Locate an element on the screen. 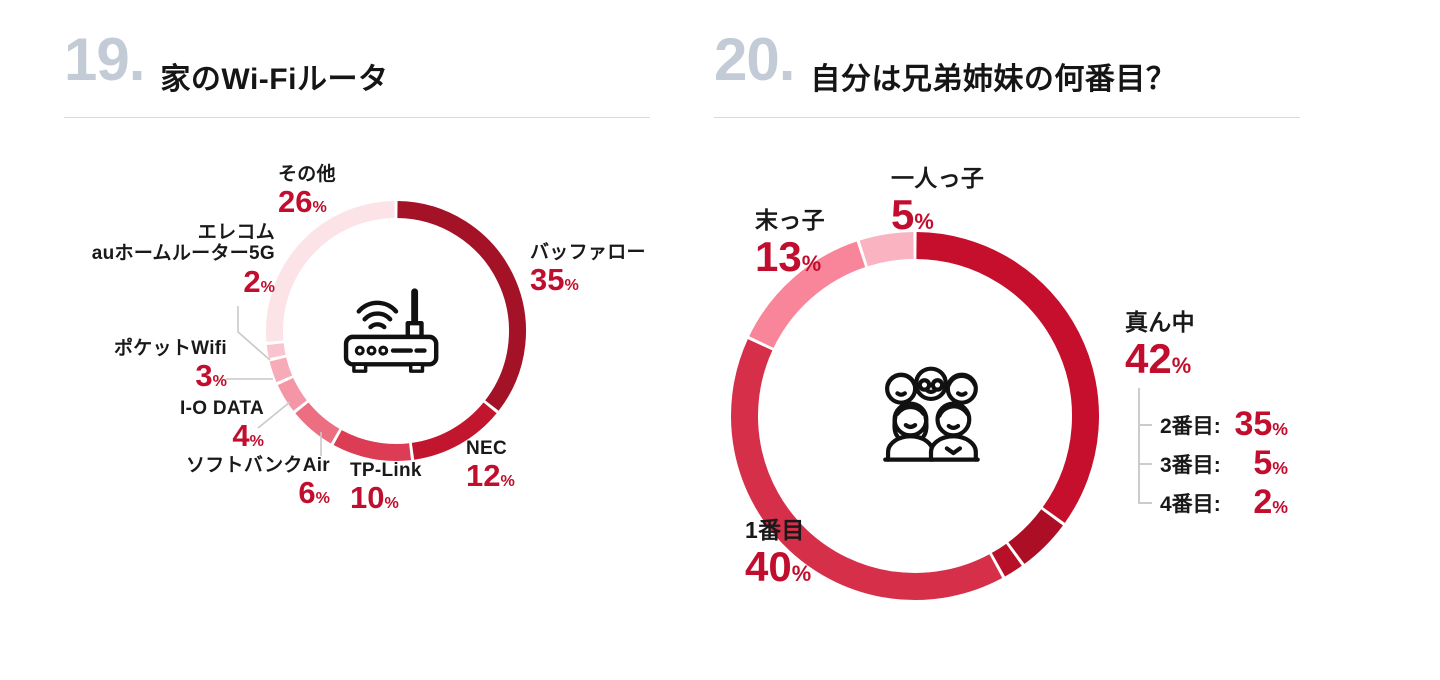  donut-segment-TP-Link is located at coordinates (372, 445).